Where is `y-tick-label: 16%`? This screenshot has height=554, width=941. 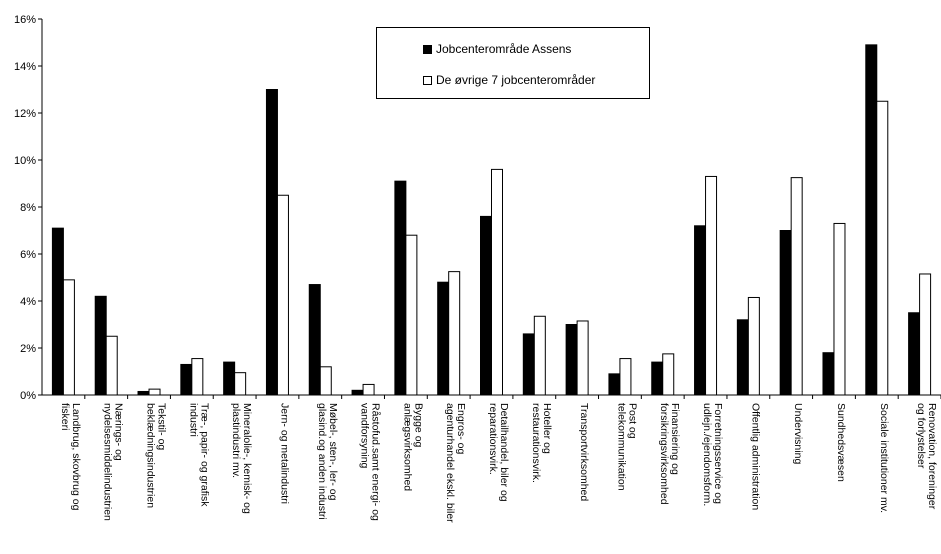
y-tick-label: 16% is located at coordinates (25, 20).